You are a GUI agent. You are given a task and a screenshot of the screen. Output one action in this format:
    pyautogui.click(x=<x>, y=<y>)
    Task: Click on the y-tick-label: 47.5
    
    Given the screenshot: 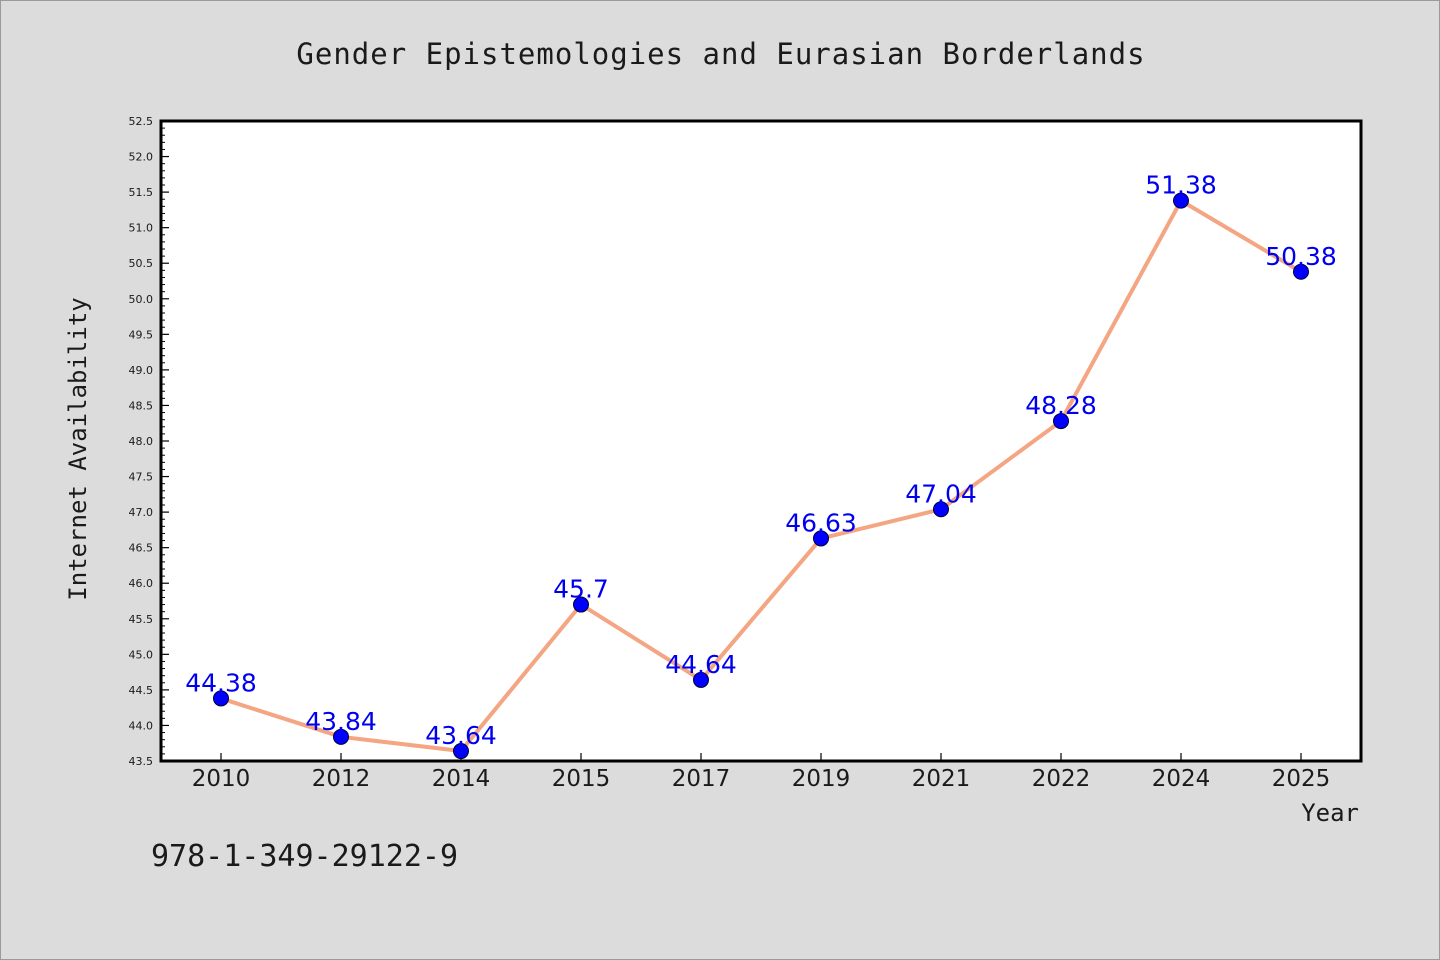 What is the action you would take?
    pyautogui.click(x=141, y=477)
    